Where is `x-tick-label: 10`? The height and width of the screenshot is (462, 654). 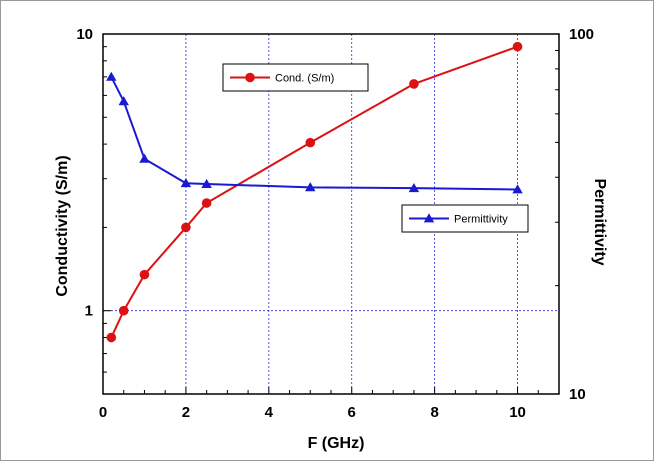 x-tick-label: 10 is located at coordinates (517, 412).